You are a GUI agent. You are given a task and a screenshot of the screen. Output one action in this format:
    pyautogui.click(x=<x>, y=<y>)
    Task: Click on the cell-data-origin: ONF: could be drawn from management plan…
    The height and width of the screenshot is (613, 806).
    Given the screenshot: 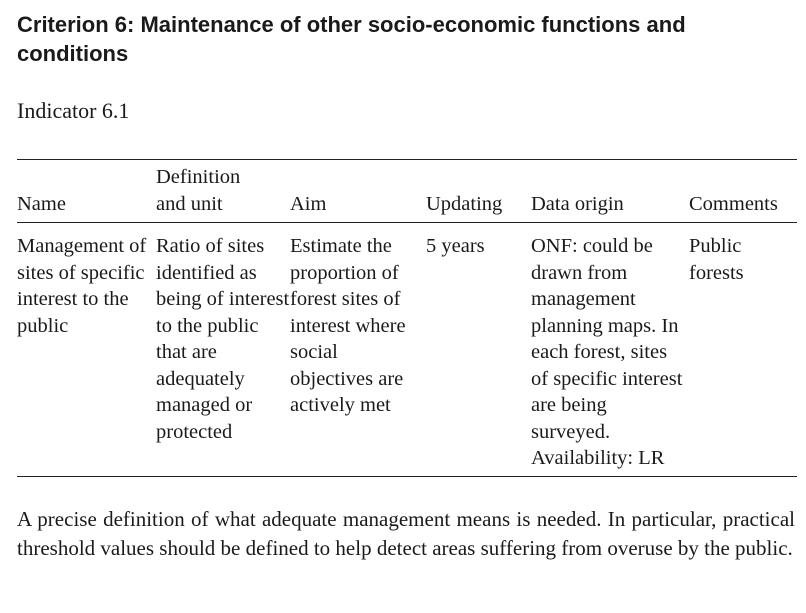 What is the action you would take?
    pyautogui.click(x=610, y=349)
    